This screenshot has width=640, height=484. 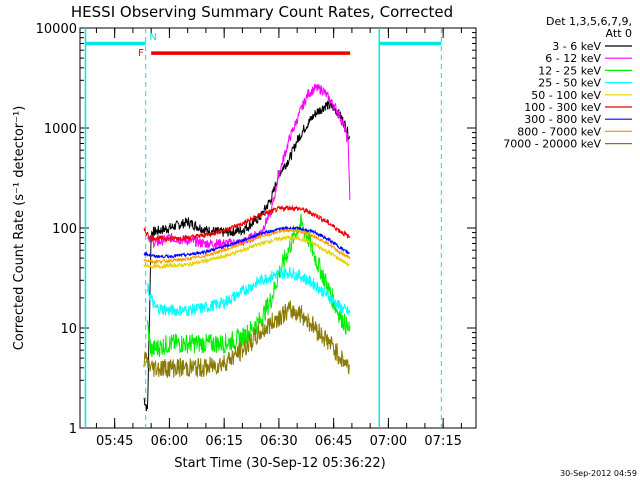 I want to click on series-line-50-100-kev, so click(x=246, y=252).